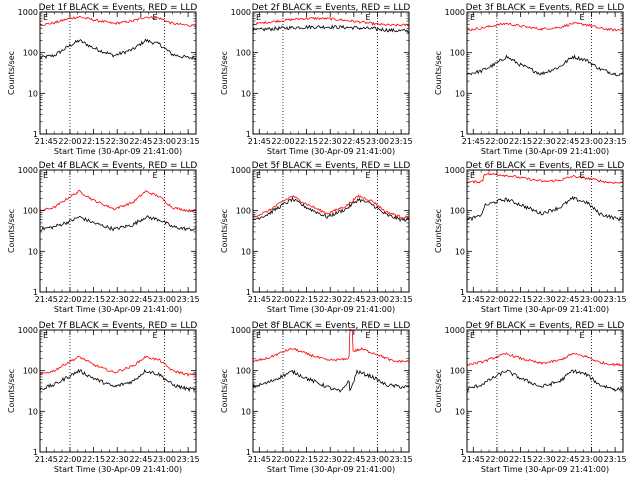 The height and width of the screenshot is (480, 640). I want to click on panel-title: Det 7f BLACK = Events, RED = LLD, so click(118, 326).